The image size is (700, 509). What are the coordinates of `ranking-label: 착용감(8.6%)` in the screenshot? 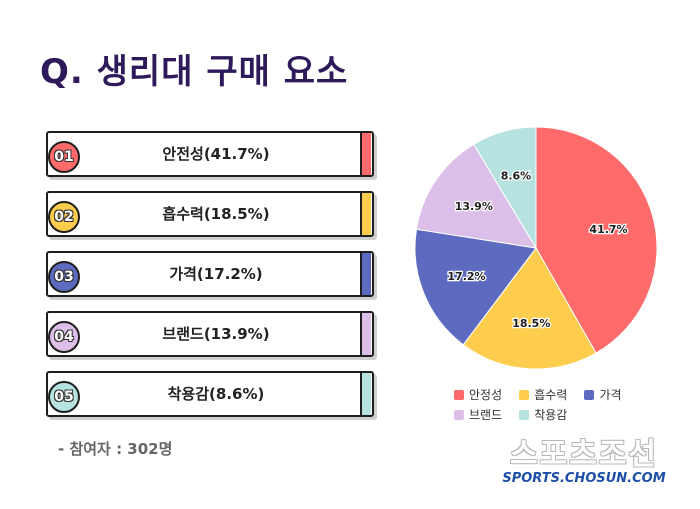 It's located at (216, 394).